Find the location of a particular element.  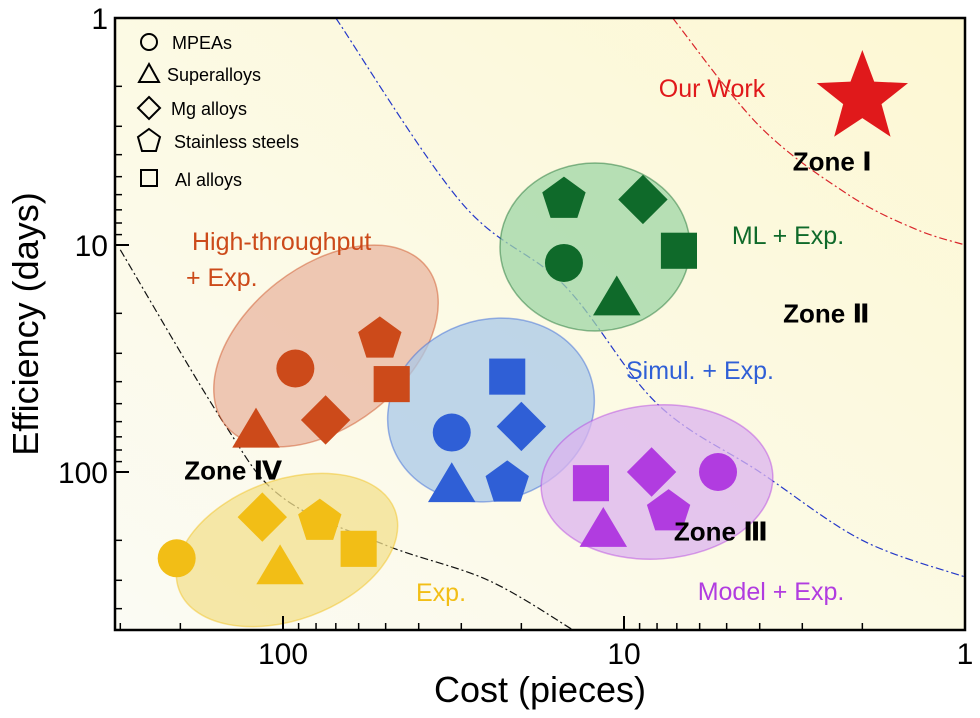

legend-item-superalloys: Superalloys is located at coordinates (199, 73).